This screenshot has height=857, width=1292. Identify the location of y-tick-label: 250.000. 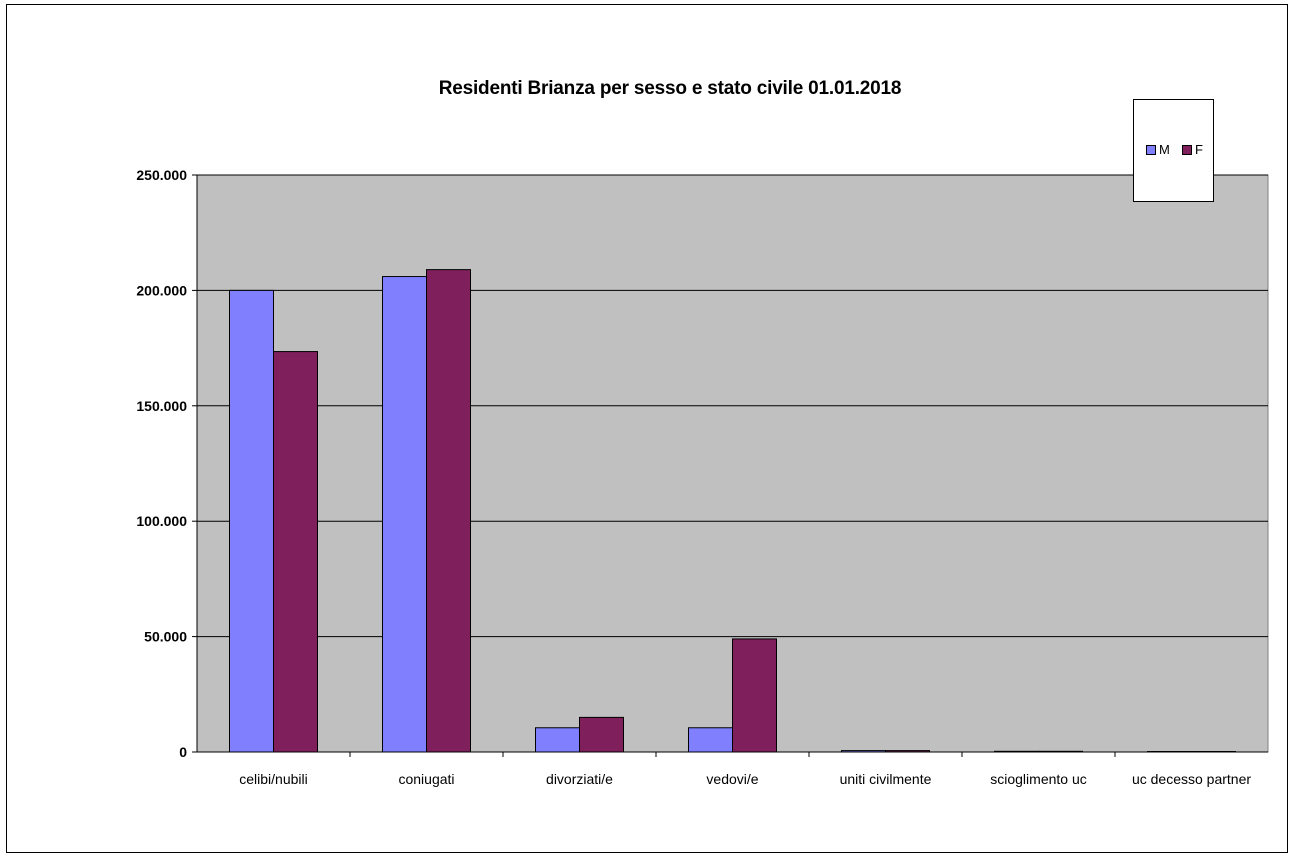
(161, 175).